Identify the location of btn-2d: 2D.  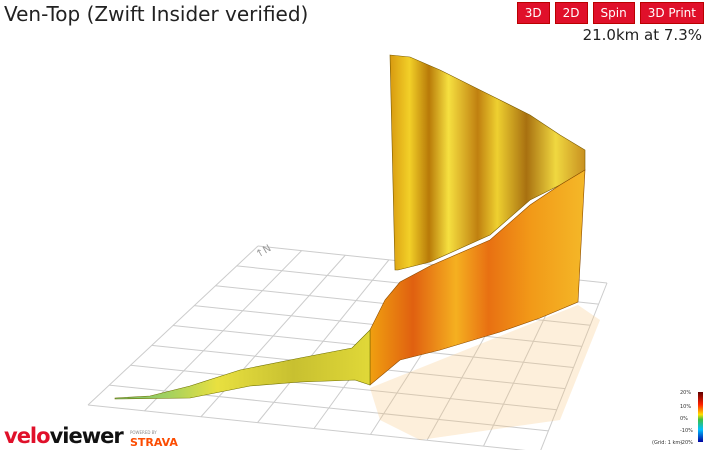
(571, 13).